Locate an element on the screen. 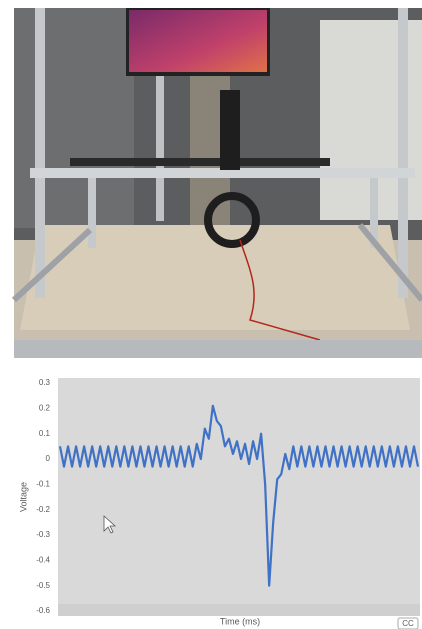 The height and width of the screenshot is (629, 422). y-tick-label: 0.2 is located at coordinates (45, 407).